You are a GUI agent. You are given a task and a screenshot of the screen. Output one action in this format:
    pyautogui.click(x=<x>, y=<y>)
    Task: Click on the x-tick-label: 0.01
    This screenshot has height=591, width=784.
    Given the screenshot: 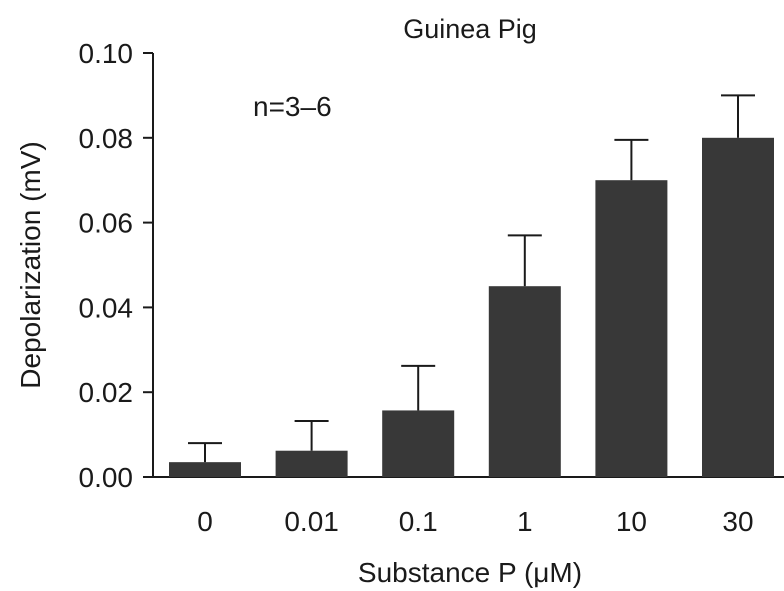 What is the action you would take?
    pyautogui.click(x=311, y=521)
    